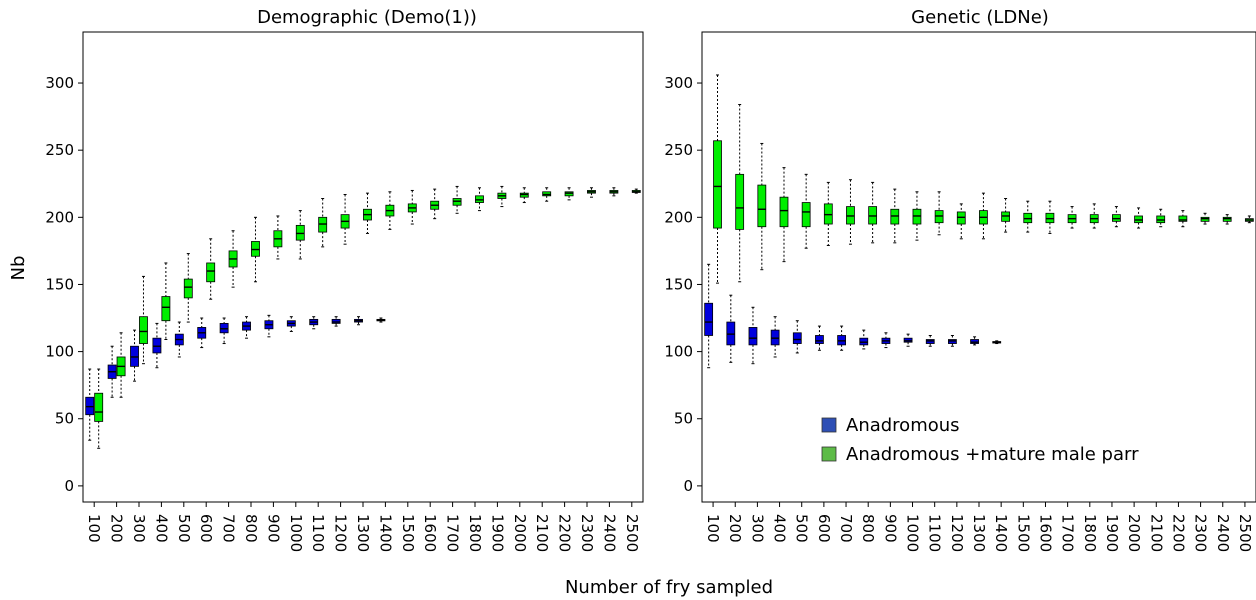 Image resolution: width=1256 pixels, height=600 pixels. I want to click on y-axis-label: Nb, so click(18, 268).